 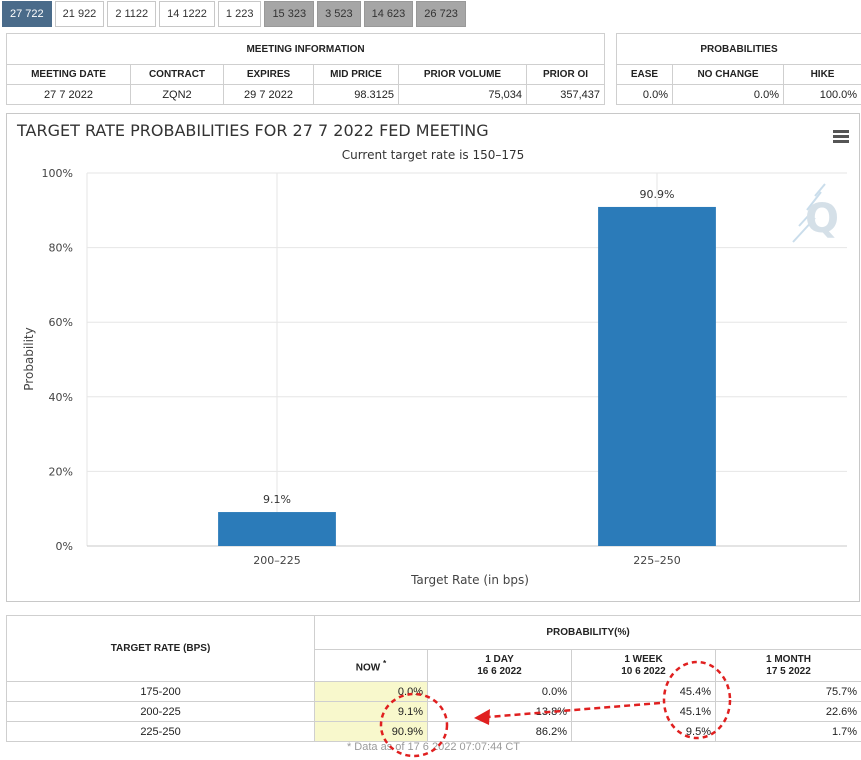 What do you see at coordinates (657, 560) in the screenshot?
I see `x-tick-label: 225–250` at bounding box center [657, 560].